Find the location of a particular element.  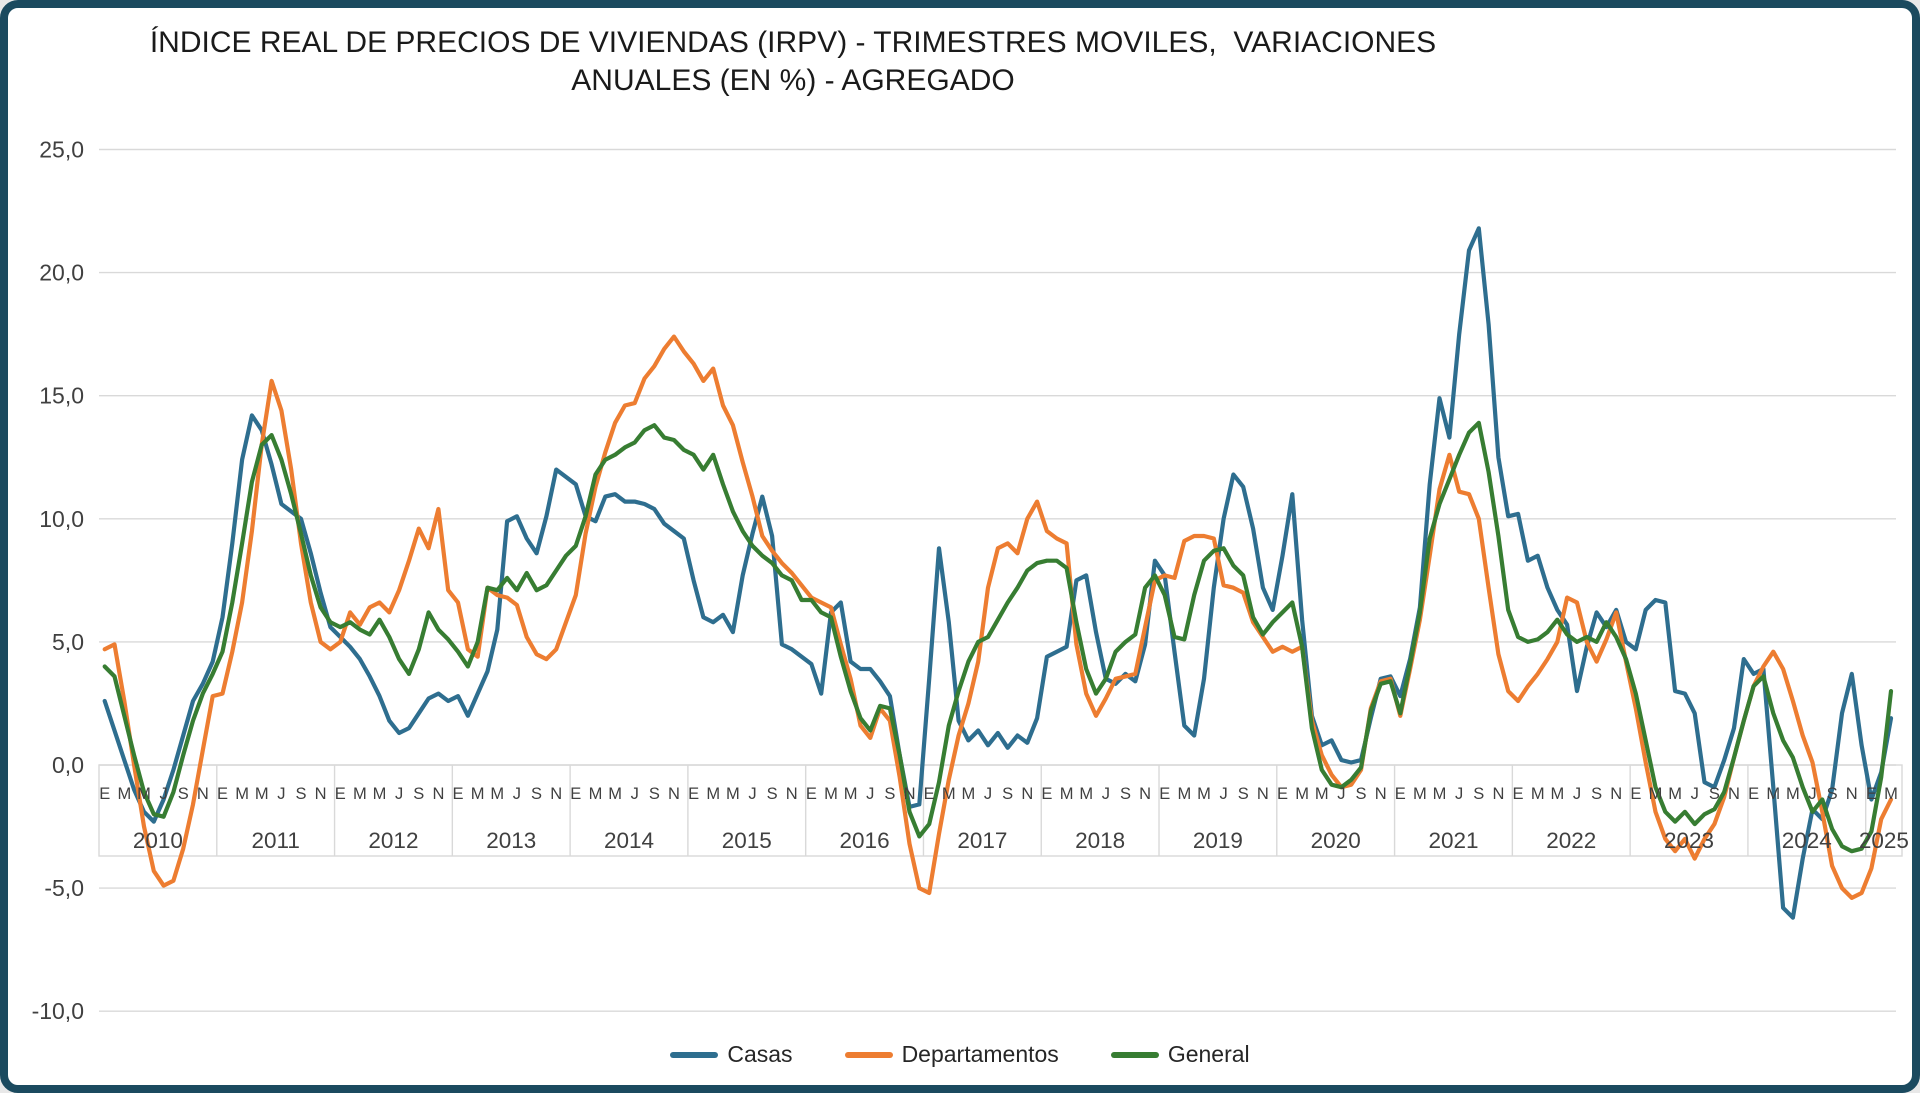

y-tick-label: 20,0 is located at coordinates (61, 273).